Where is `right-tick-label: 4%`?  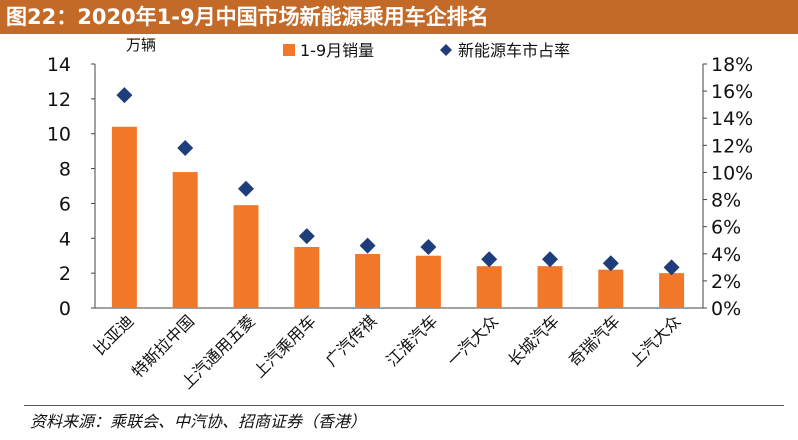
right-tick-label: 4% is located at coordinates (726, 255).